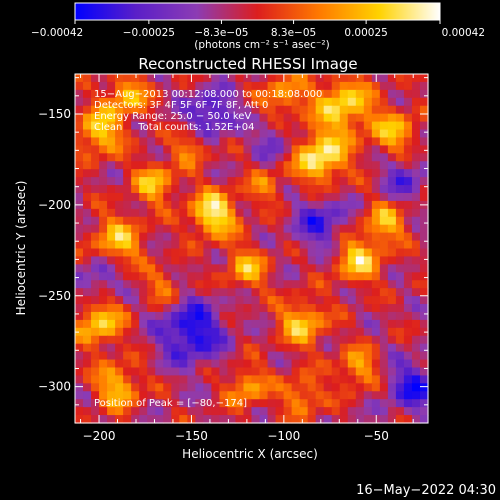  What do you see at coordinates (54, 205) in the screenshot?
I see `y-tick-label: −200` at bounding box center [54, 205].